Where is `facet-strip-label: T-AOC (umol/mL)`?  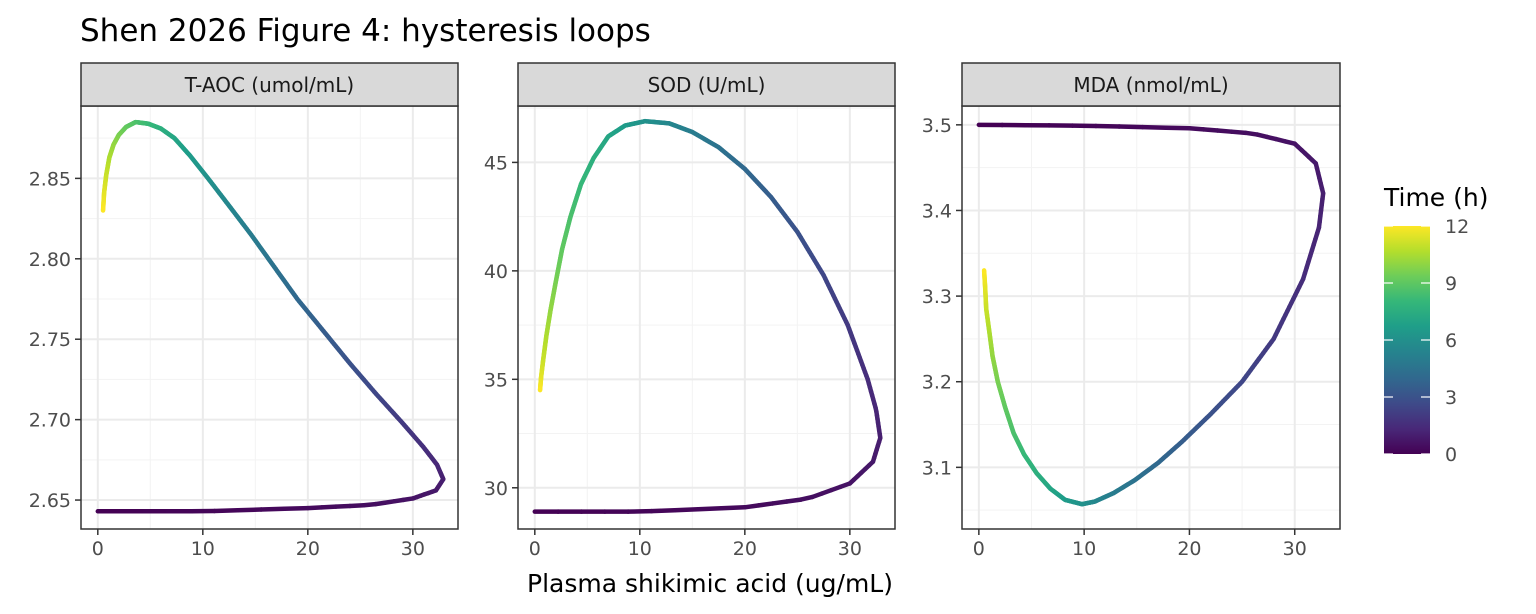
facet-strip-label: T-AOC (umol/mL) is located at coordinates (269, 85).